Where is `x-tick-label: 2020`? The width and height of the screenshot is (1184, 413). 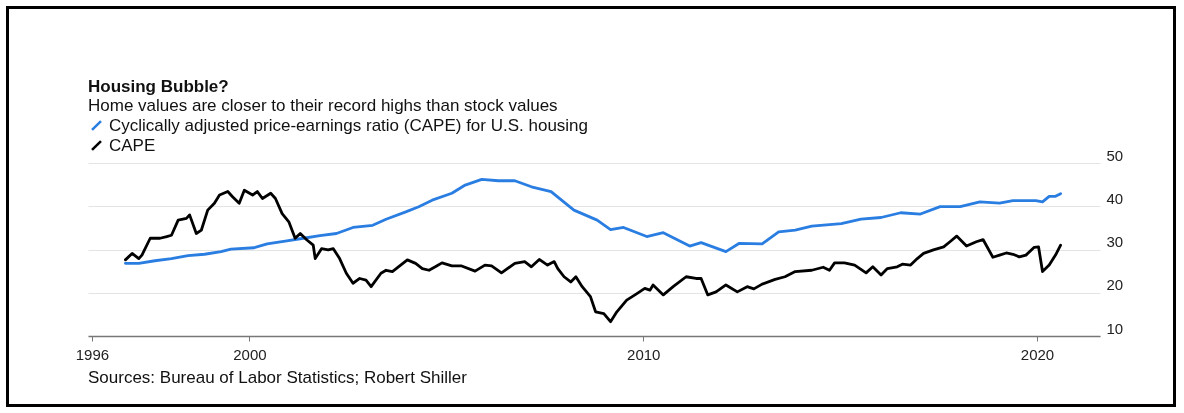
x-tick-label: 2020 is located at coordinates (1037, 354).